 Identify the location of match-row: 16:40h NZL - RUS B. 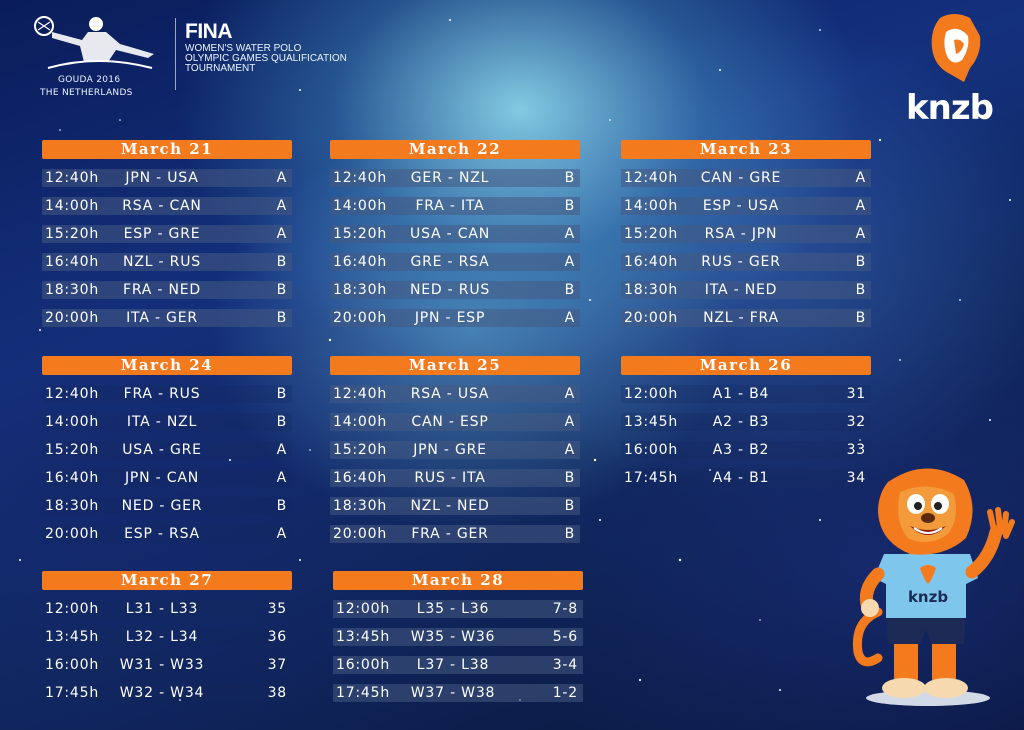
(167, 262).